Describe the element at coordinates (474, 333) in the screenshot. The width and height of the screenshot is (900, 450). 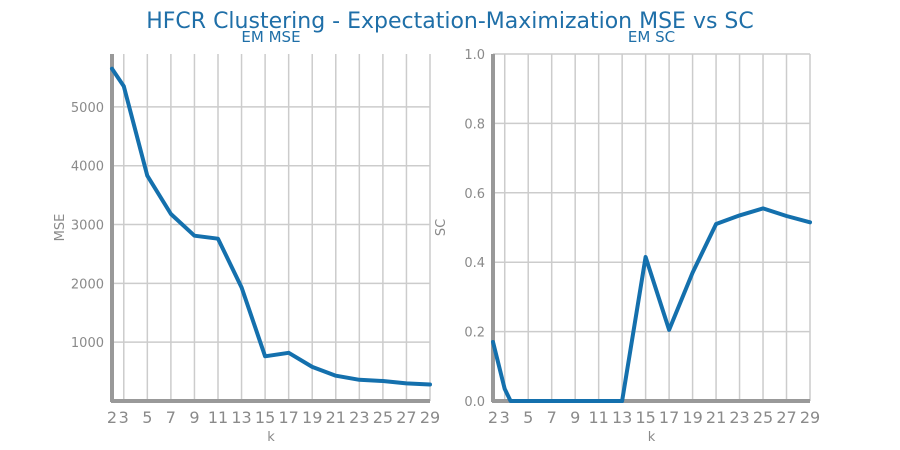
I see `sc-y-tick-label: 0.2` at that location.